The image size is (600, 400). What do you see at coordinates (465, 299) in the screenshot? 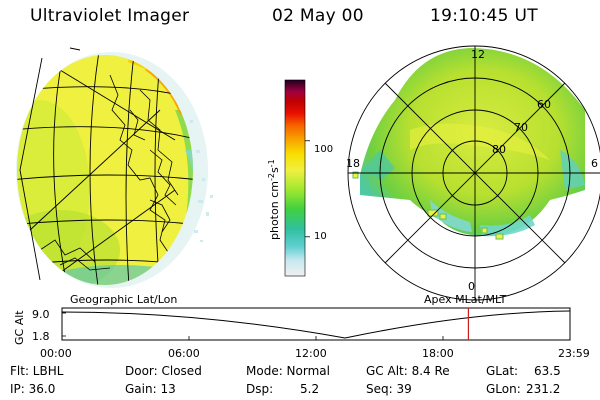
I see `polar-panel-label: Apex MLat/MLT` at bounding box center [465, 299].